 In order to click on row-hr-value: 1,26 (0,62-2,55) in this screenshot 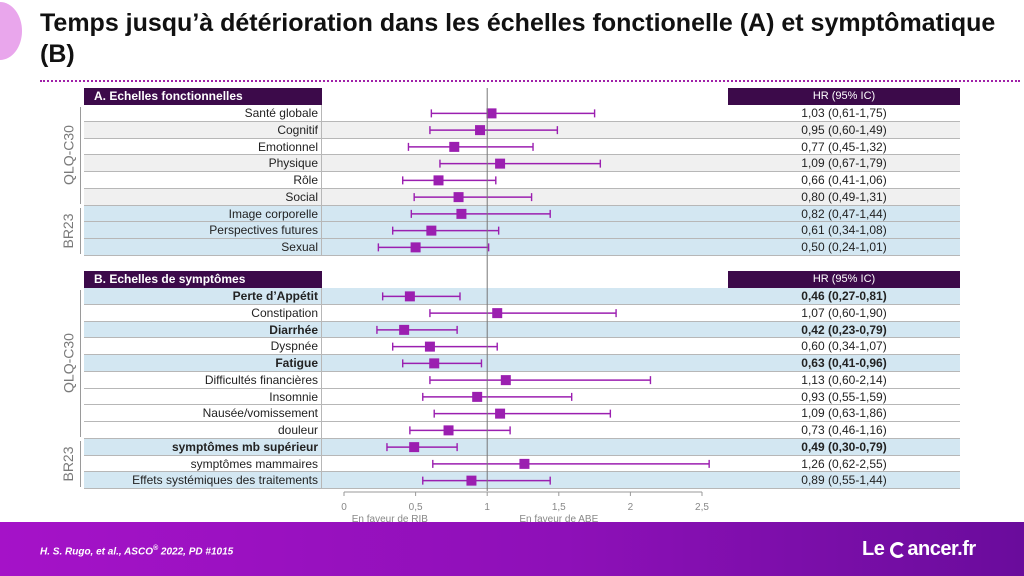, I will do `click(844, 463)`.